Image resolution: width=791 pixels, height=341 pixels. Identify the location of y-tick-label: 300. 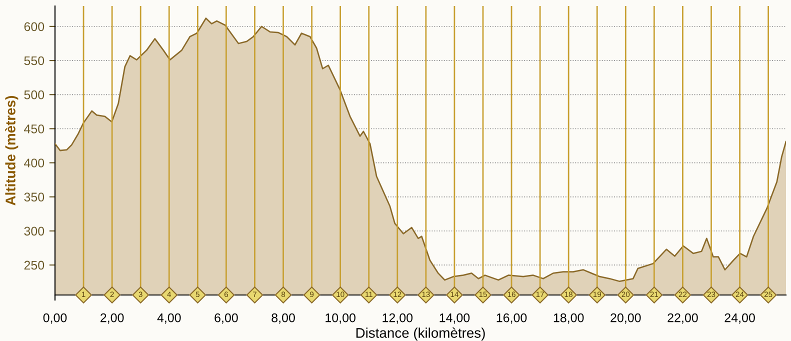
(34, 231).